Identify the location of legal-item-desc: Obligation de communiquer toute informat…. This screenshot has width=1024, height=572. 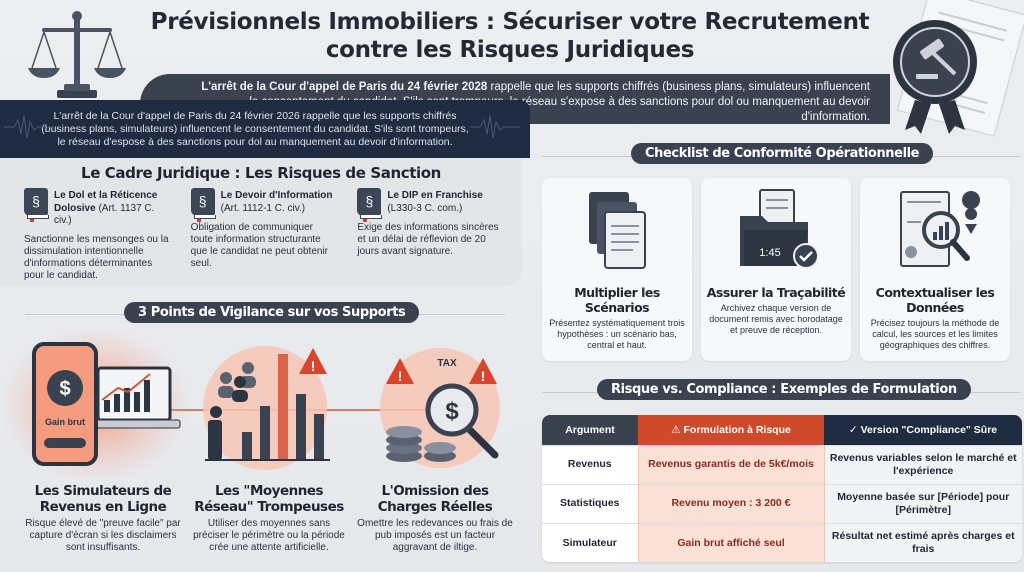
(259, 245).